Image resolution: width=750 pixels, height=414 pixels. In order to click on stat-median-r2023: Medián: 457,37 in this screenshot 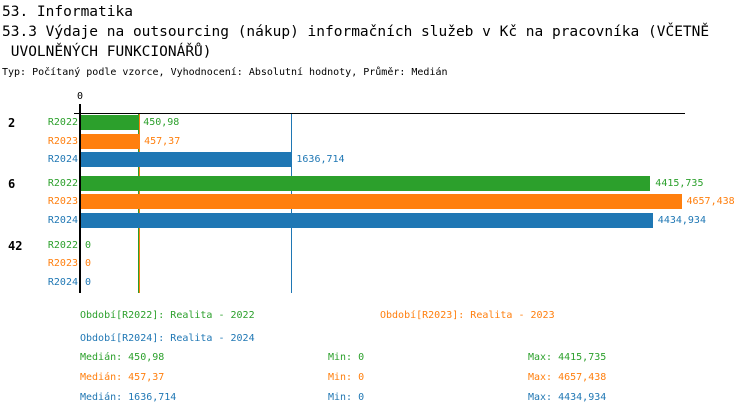, I will do `click(122, 377)`.